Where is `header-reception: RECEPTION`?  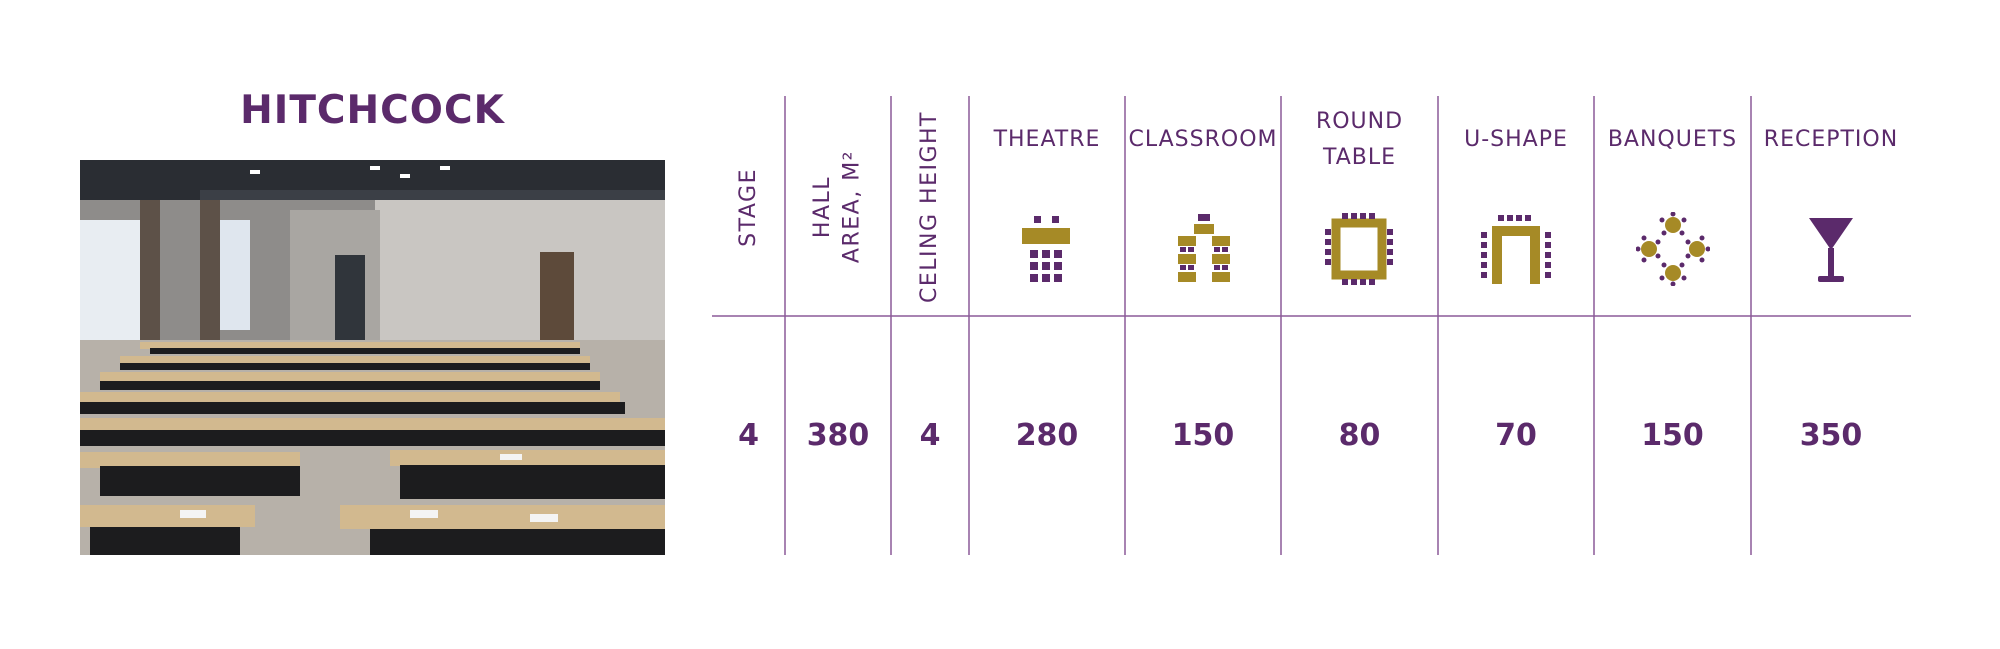 header-reception: RECEPTION is located at coordinates (1831, 139).